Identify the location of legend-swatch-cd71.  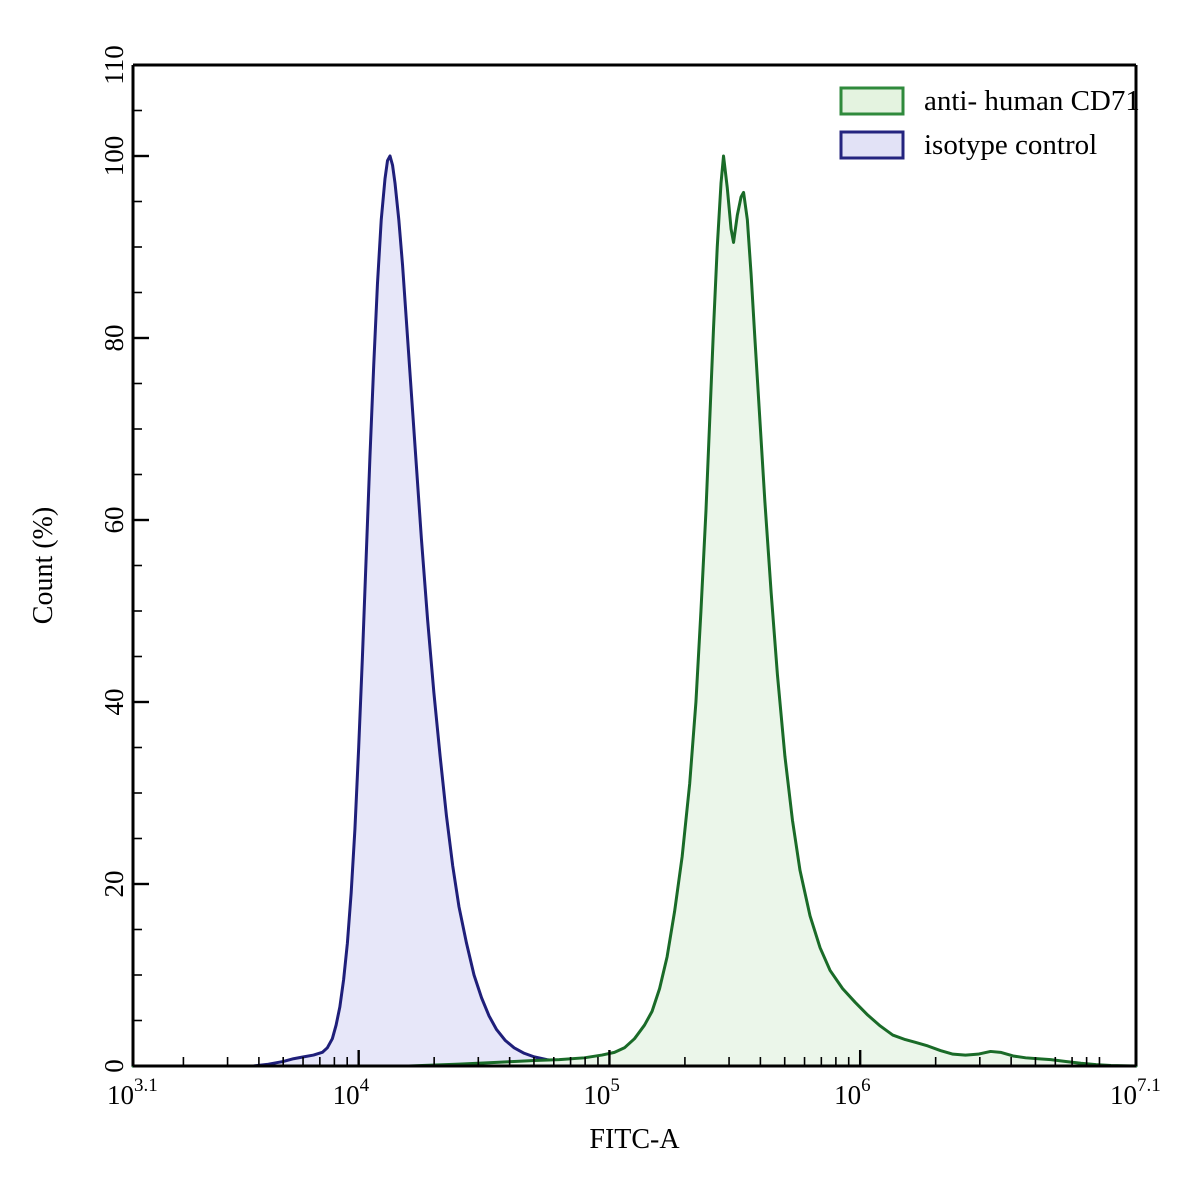
(872, 101).